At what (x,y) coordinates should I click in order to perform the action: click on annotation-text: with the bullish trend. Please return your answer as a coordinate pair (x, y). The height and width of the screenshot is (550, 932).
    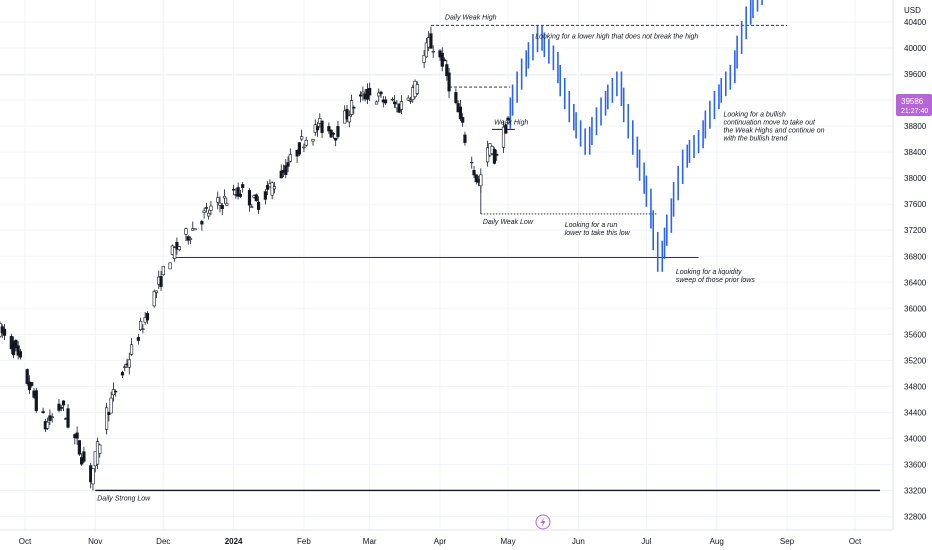
    Looking at the image, I should click on (756, 138).